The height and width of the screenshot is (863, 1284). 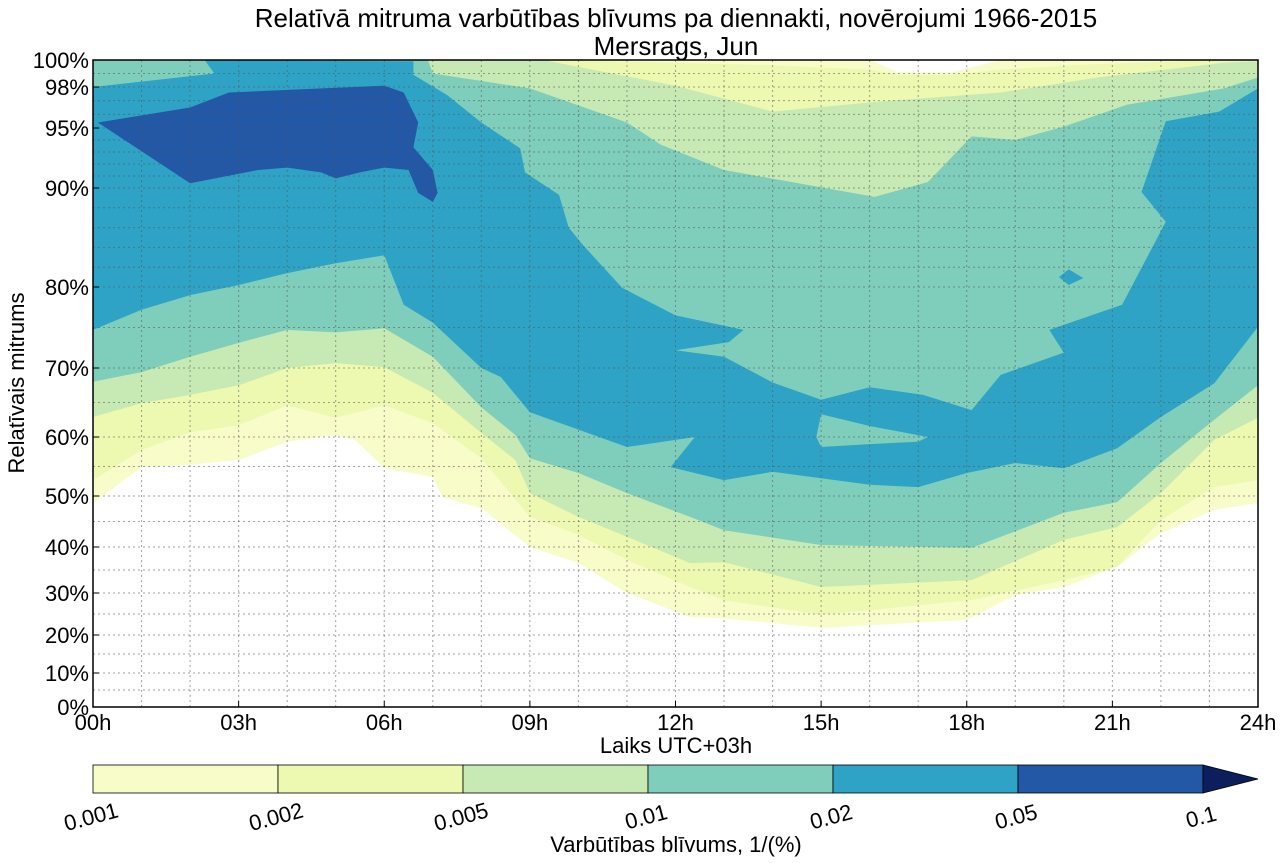 I want to click on y-tick-label: 80%, so click(x=67, y=287).